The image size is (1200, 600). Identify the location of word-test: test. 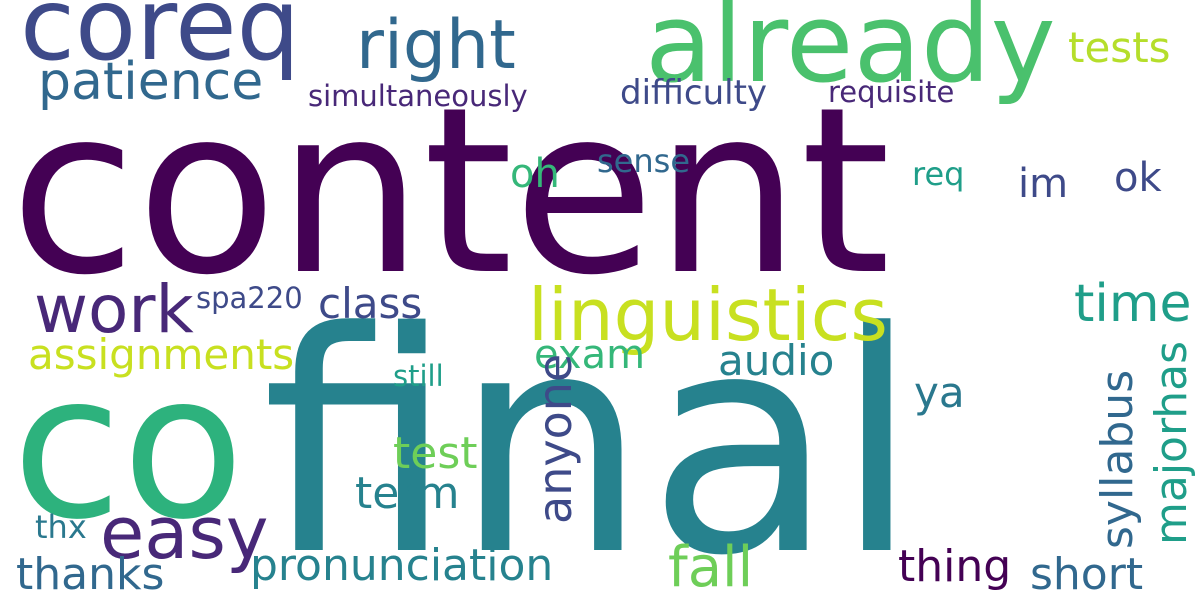
(435, 453).